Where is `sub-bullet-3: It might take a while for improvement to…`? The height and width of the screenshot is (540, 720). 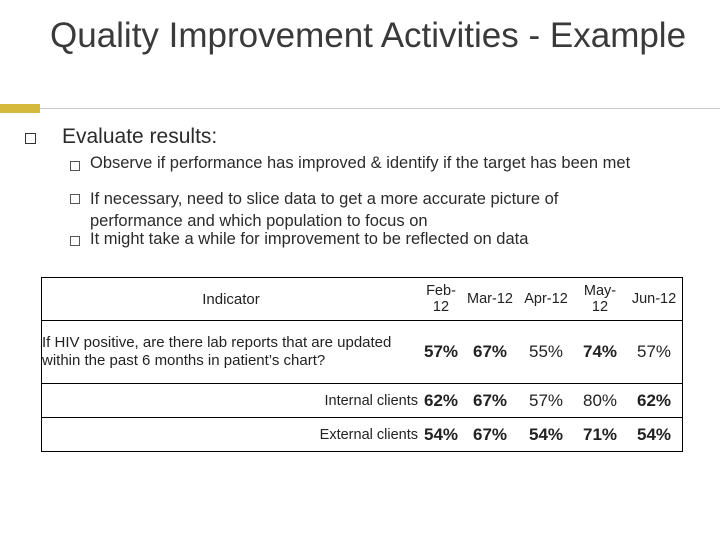
sub-bullet-3: It might take a while for improvement to… is located at coordinates (309, 239).